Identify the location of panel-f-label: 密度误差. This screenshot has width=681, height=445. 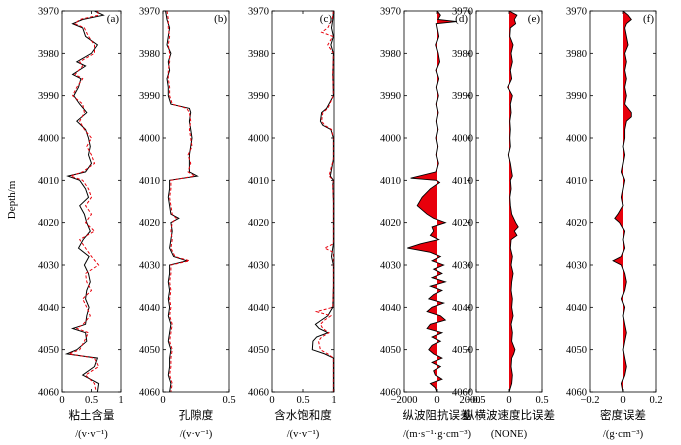
(623, 415).